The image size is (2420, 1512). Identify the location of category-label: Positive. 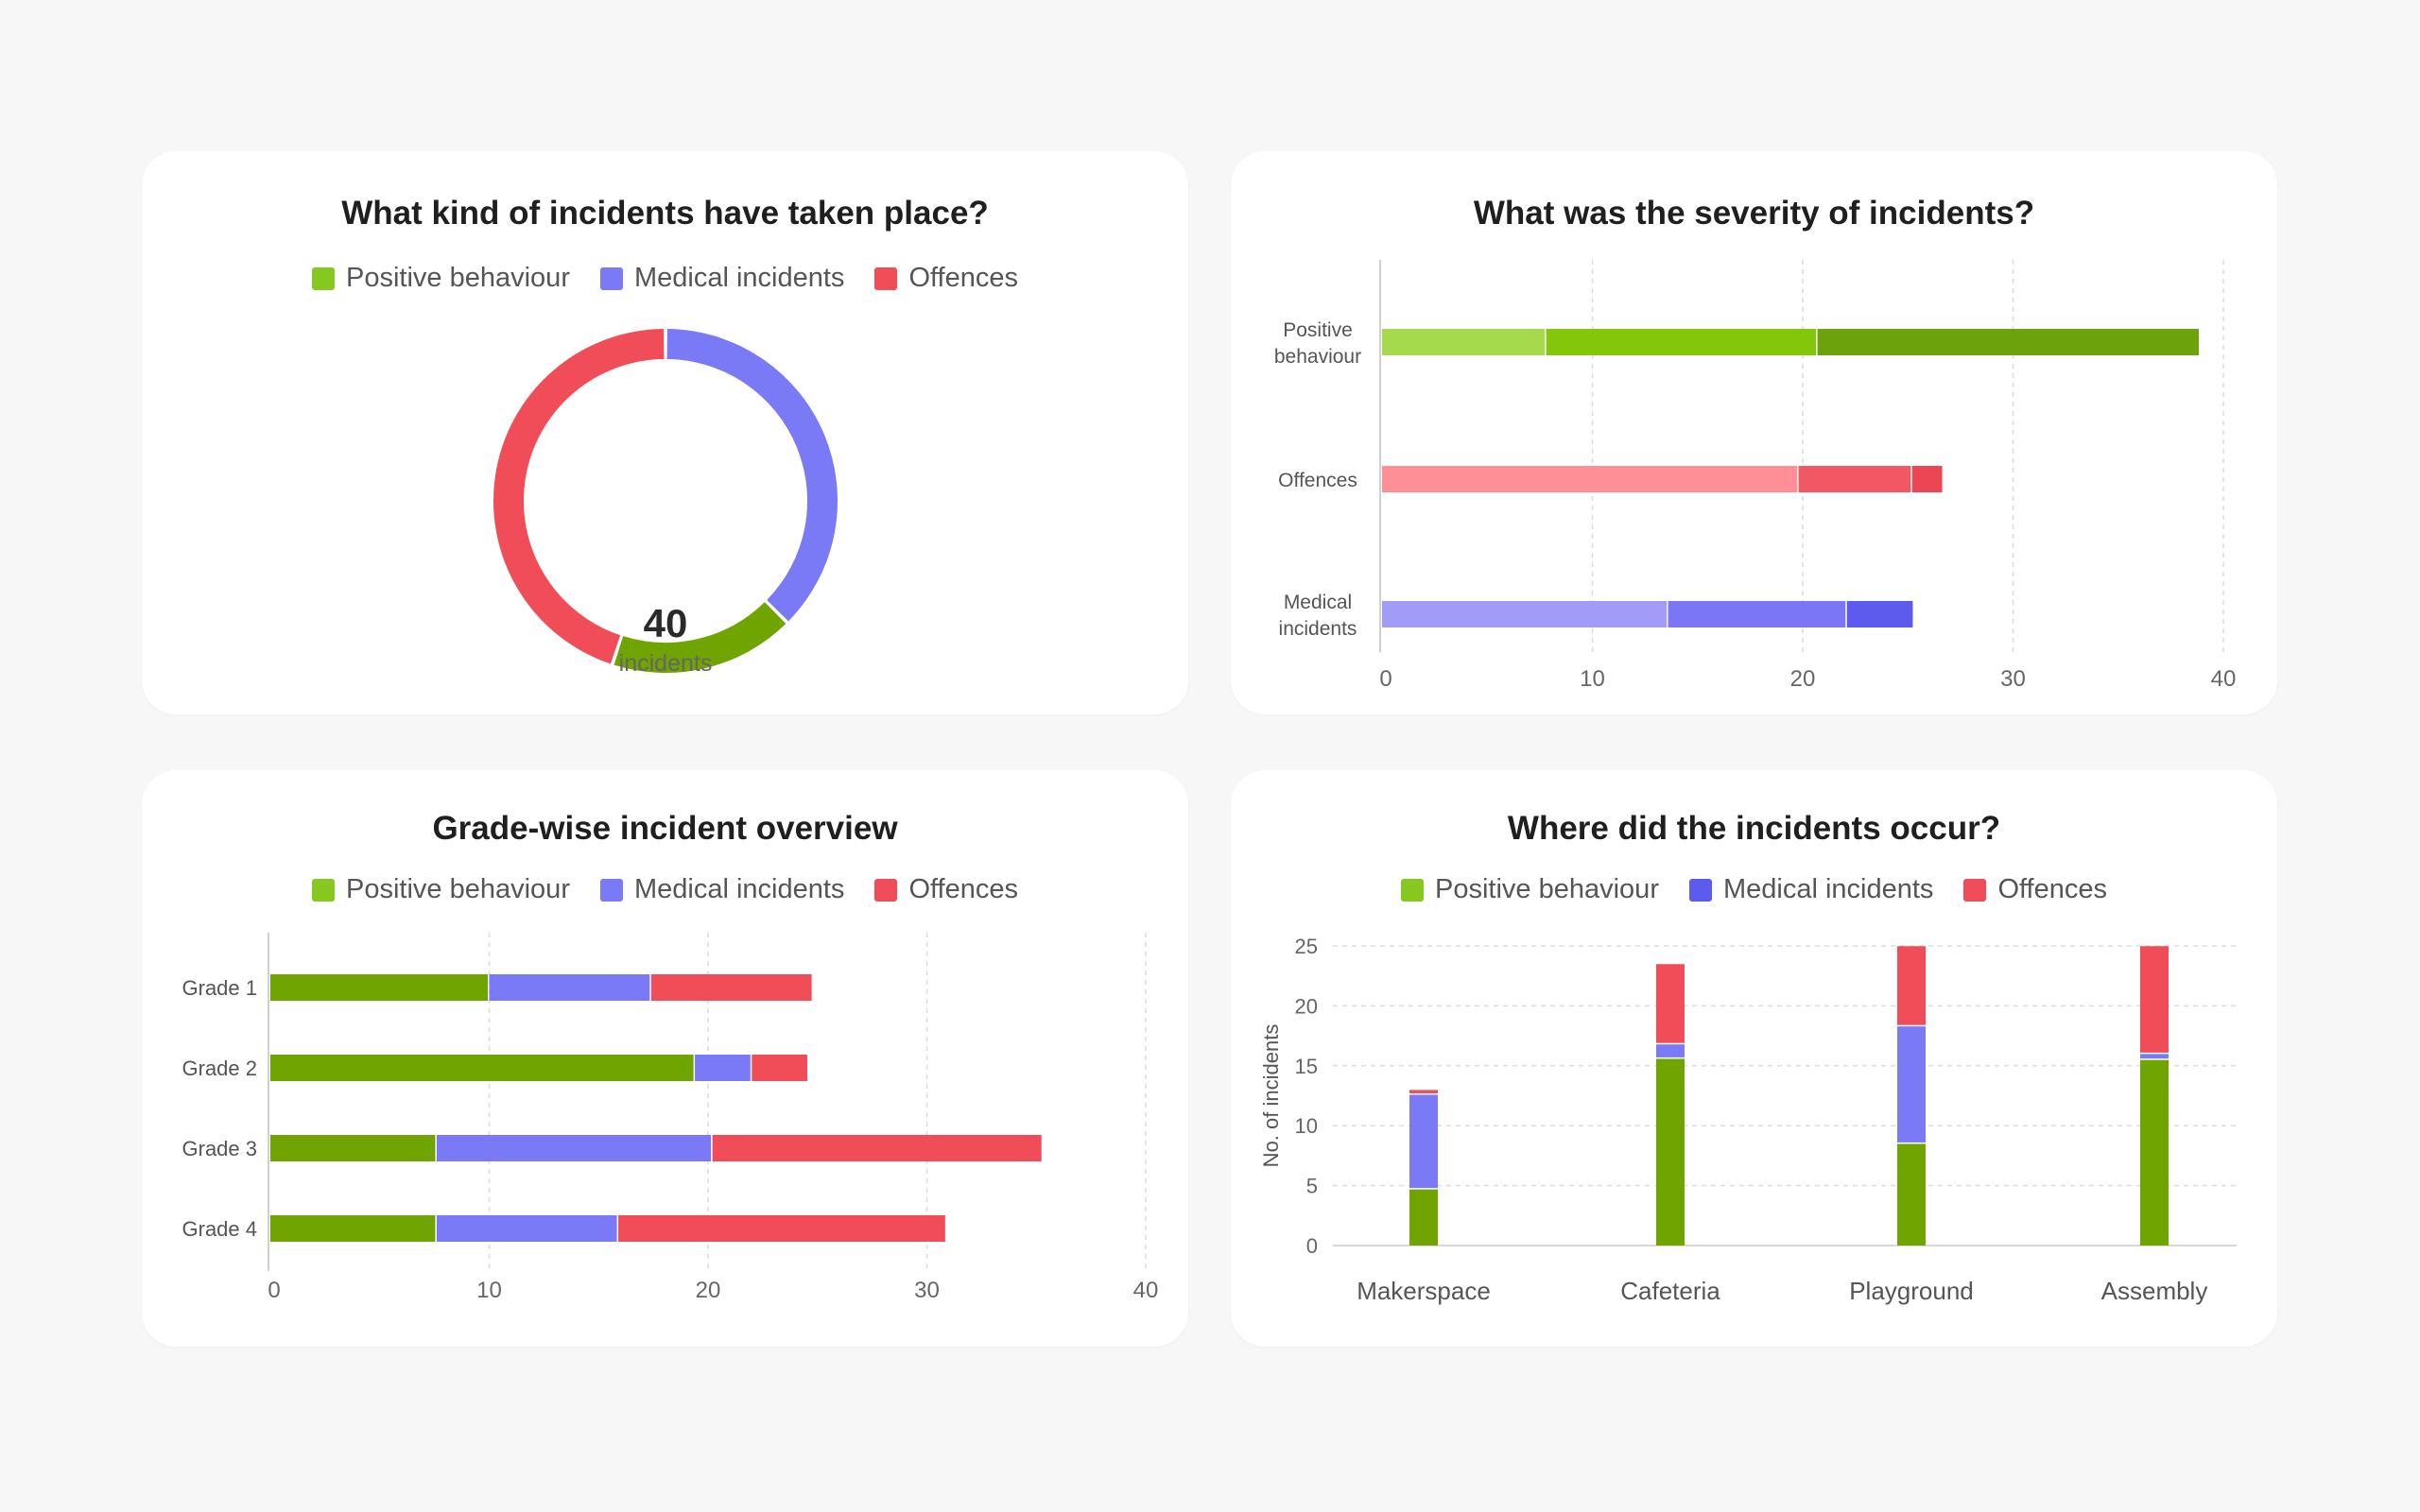
(1318, 330).